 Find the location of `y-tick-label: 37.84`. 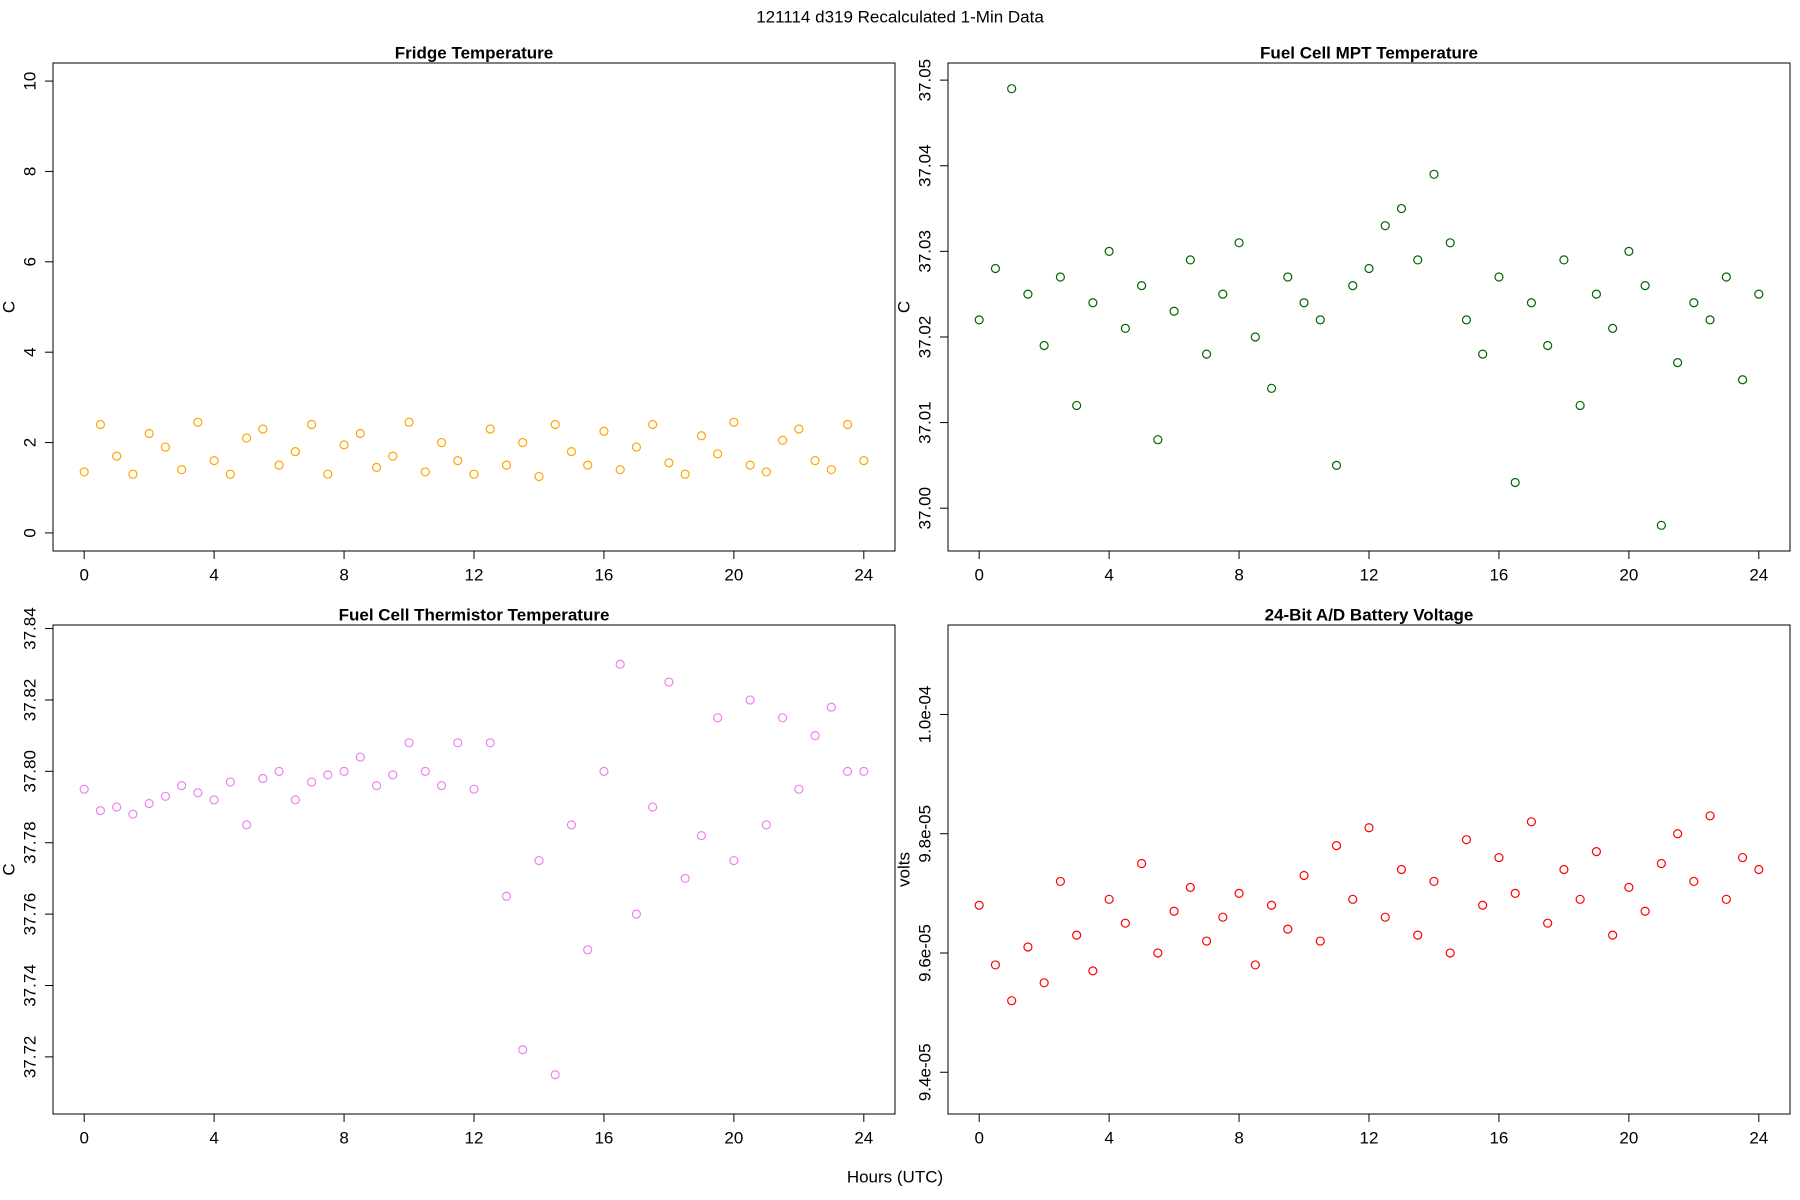

y-tick-label: 37.84 is located at coordinates (29, 628).